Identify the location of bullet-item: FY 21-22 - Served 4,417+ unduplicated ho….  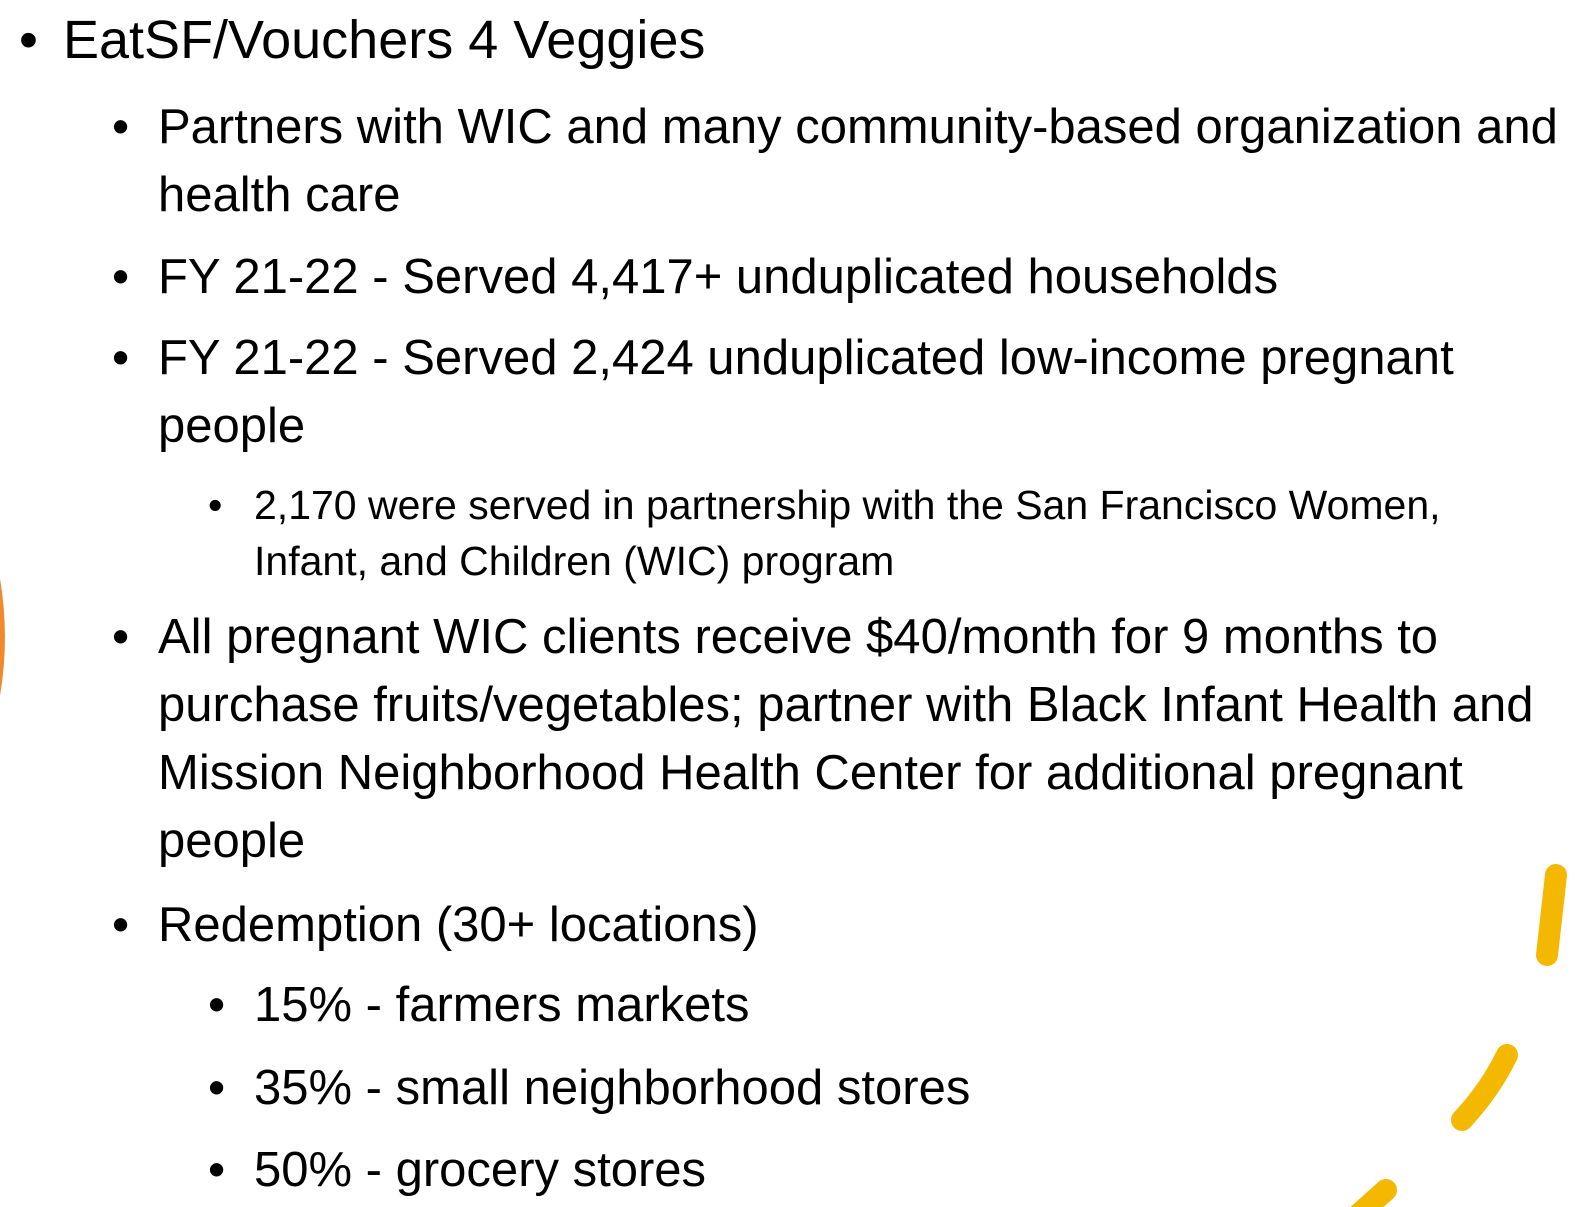
(835, 277).